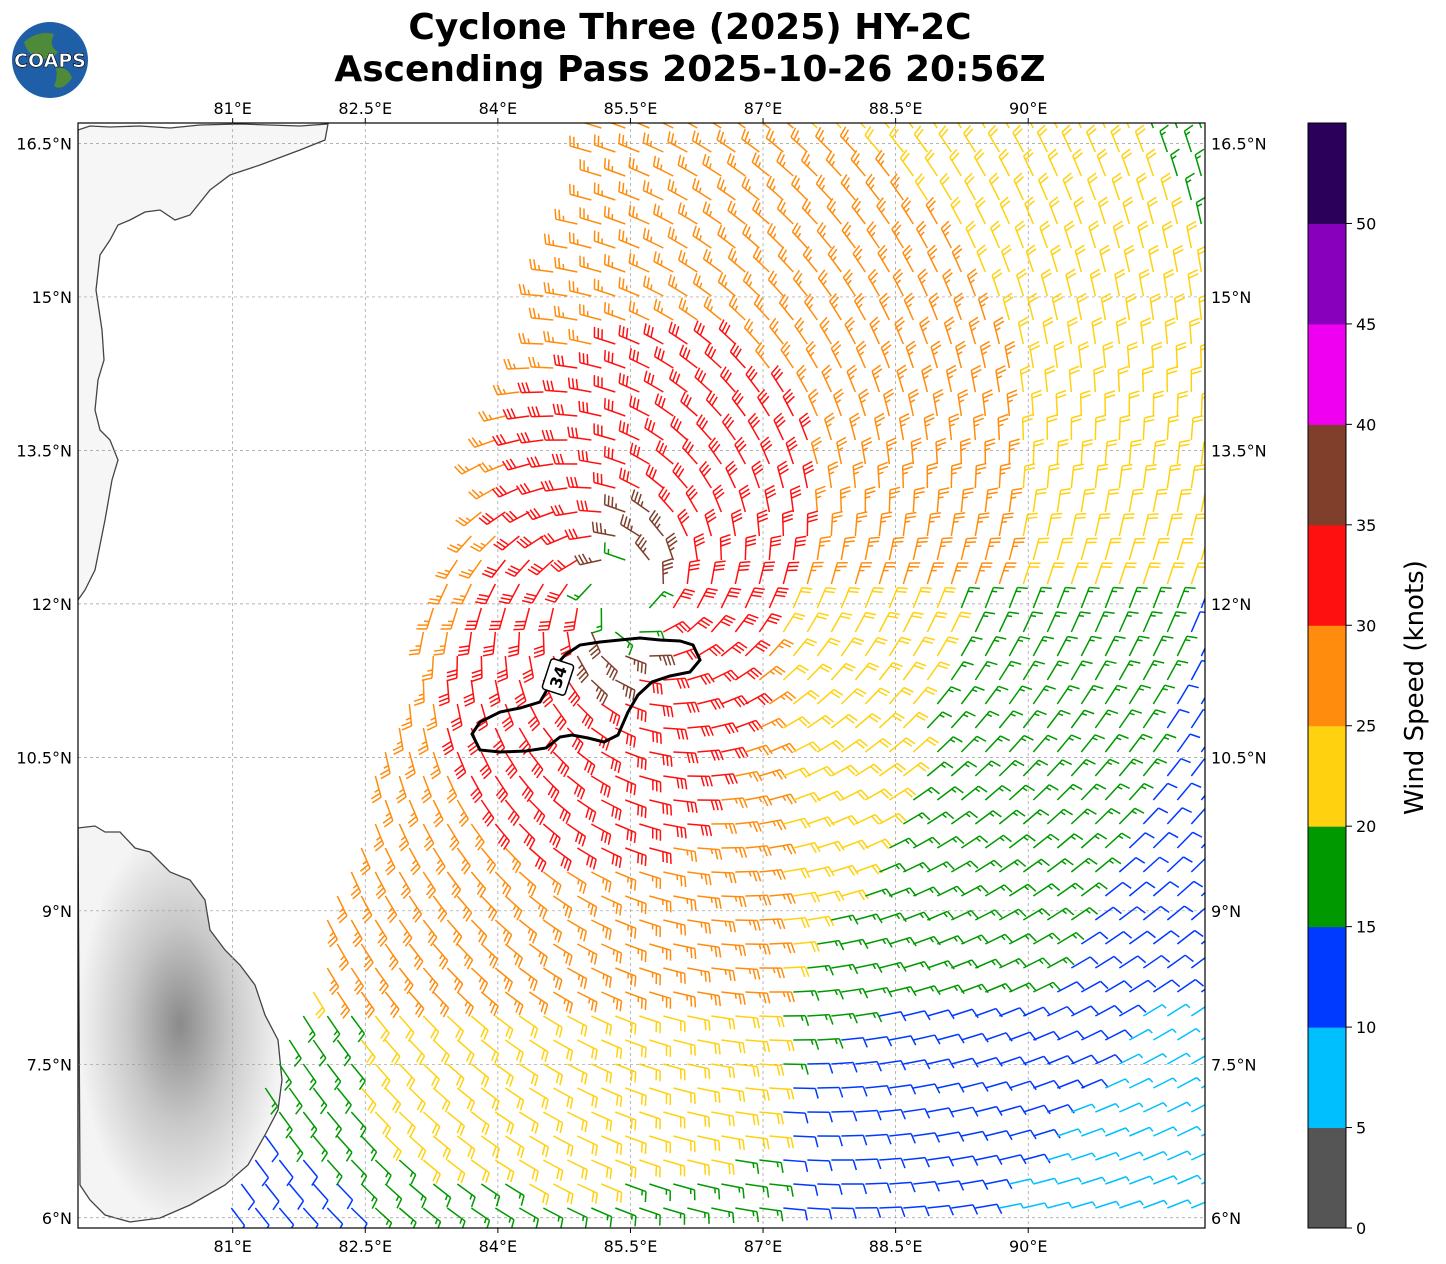  What do you see at coordinates (50, 60) in the screenshot?
I see `globe-logo-icon: COAPS` at bounding box center [50, 60].